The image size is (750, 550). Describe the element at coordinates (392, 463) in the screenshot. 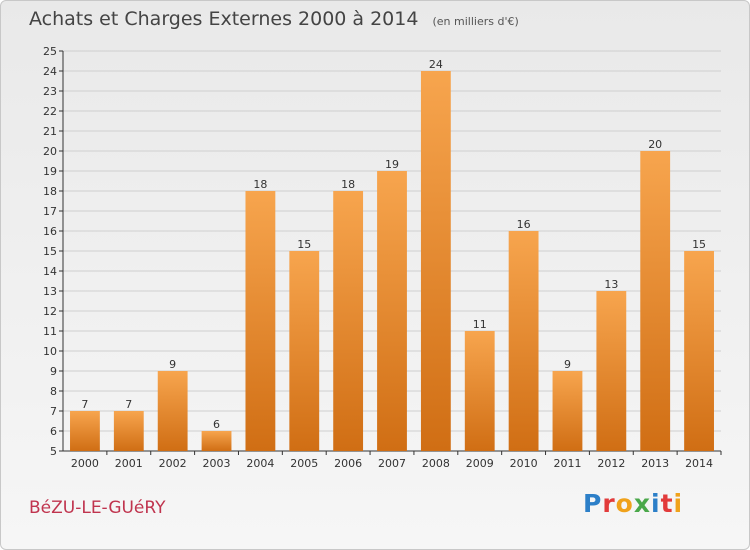

I see `x-tick-label: 2007` at that location.